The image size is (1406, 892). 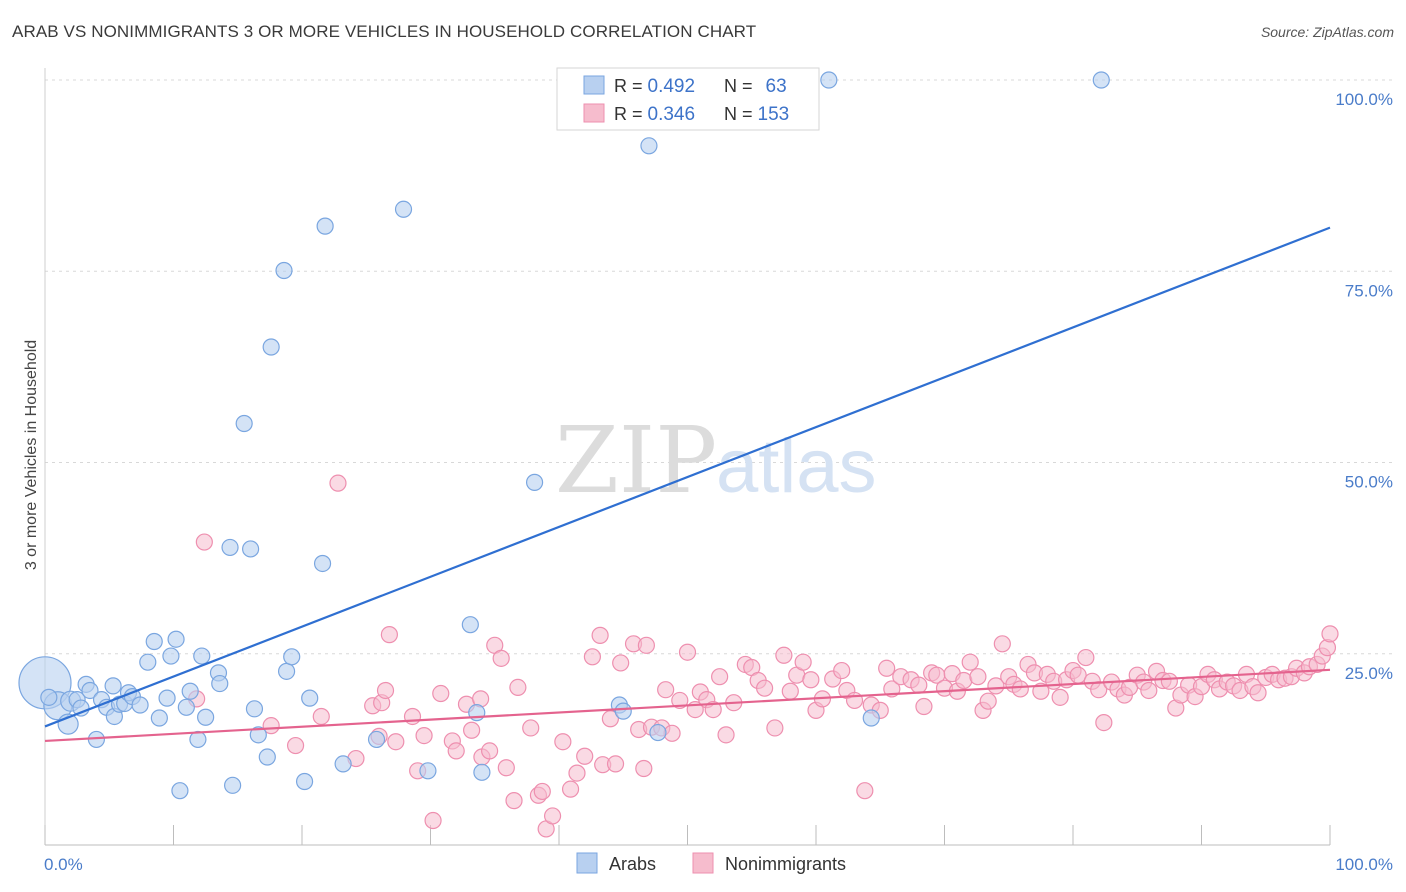 I want to click on legend-n-label-arabs: N =, so click(x=741, y=86).